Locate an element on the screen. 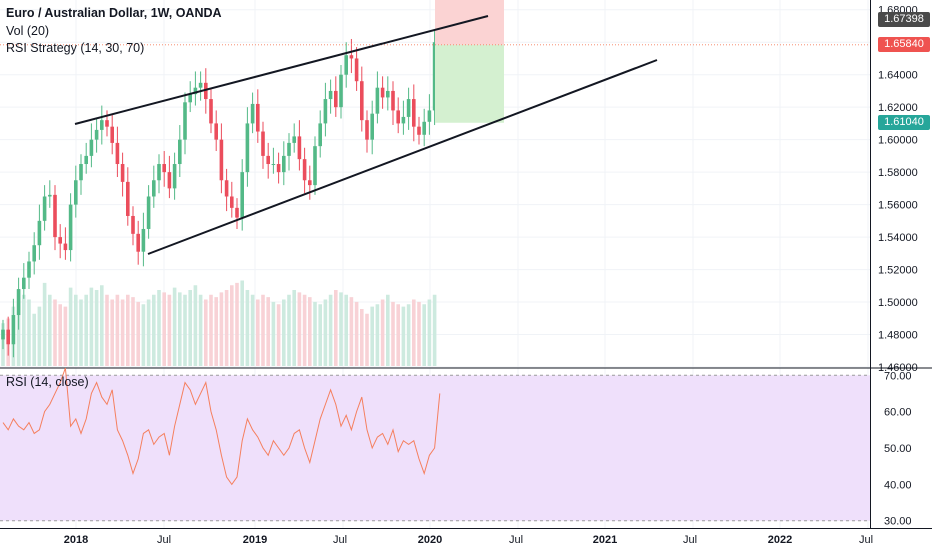 This screenshot has width=932, height=550. price-axis-tick: 1.62000 is located at coordinates (898, 108).